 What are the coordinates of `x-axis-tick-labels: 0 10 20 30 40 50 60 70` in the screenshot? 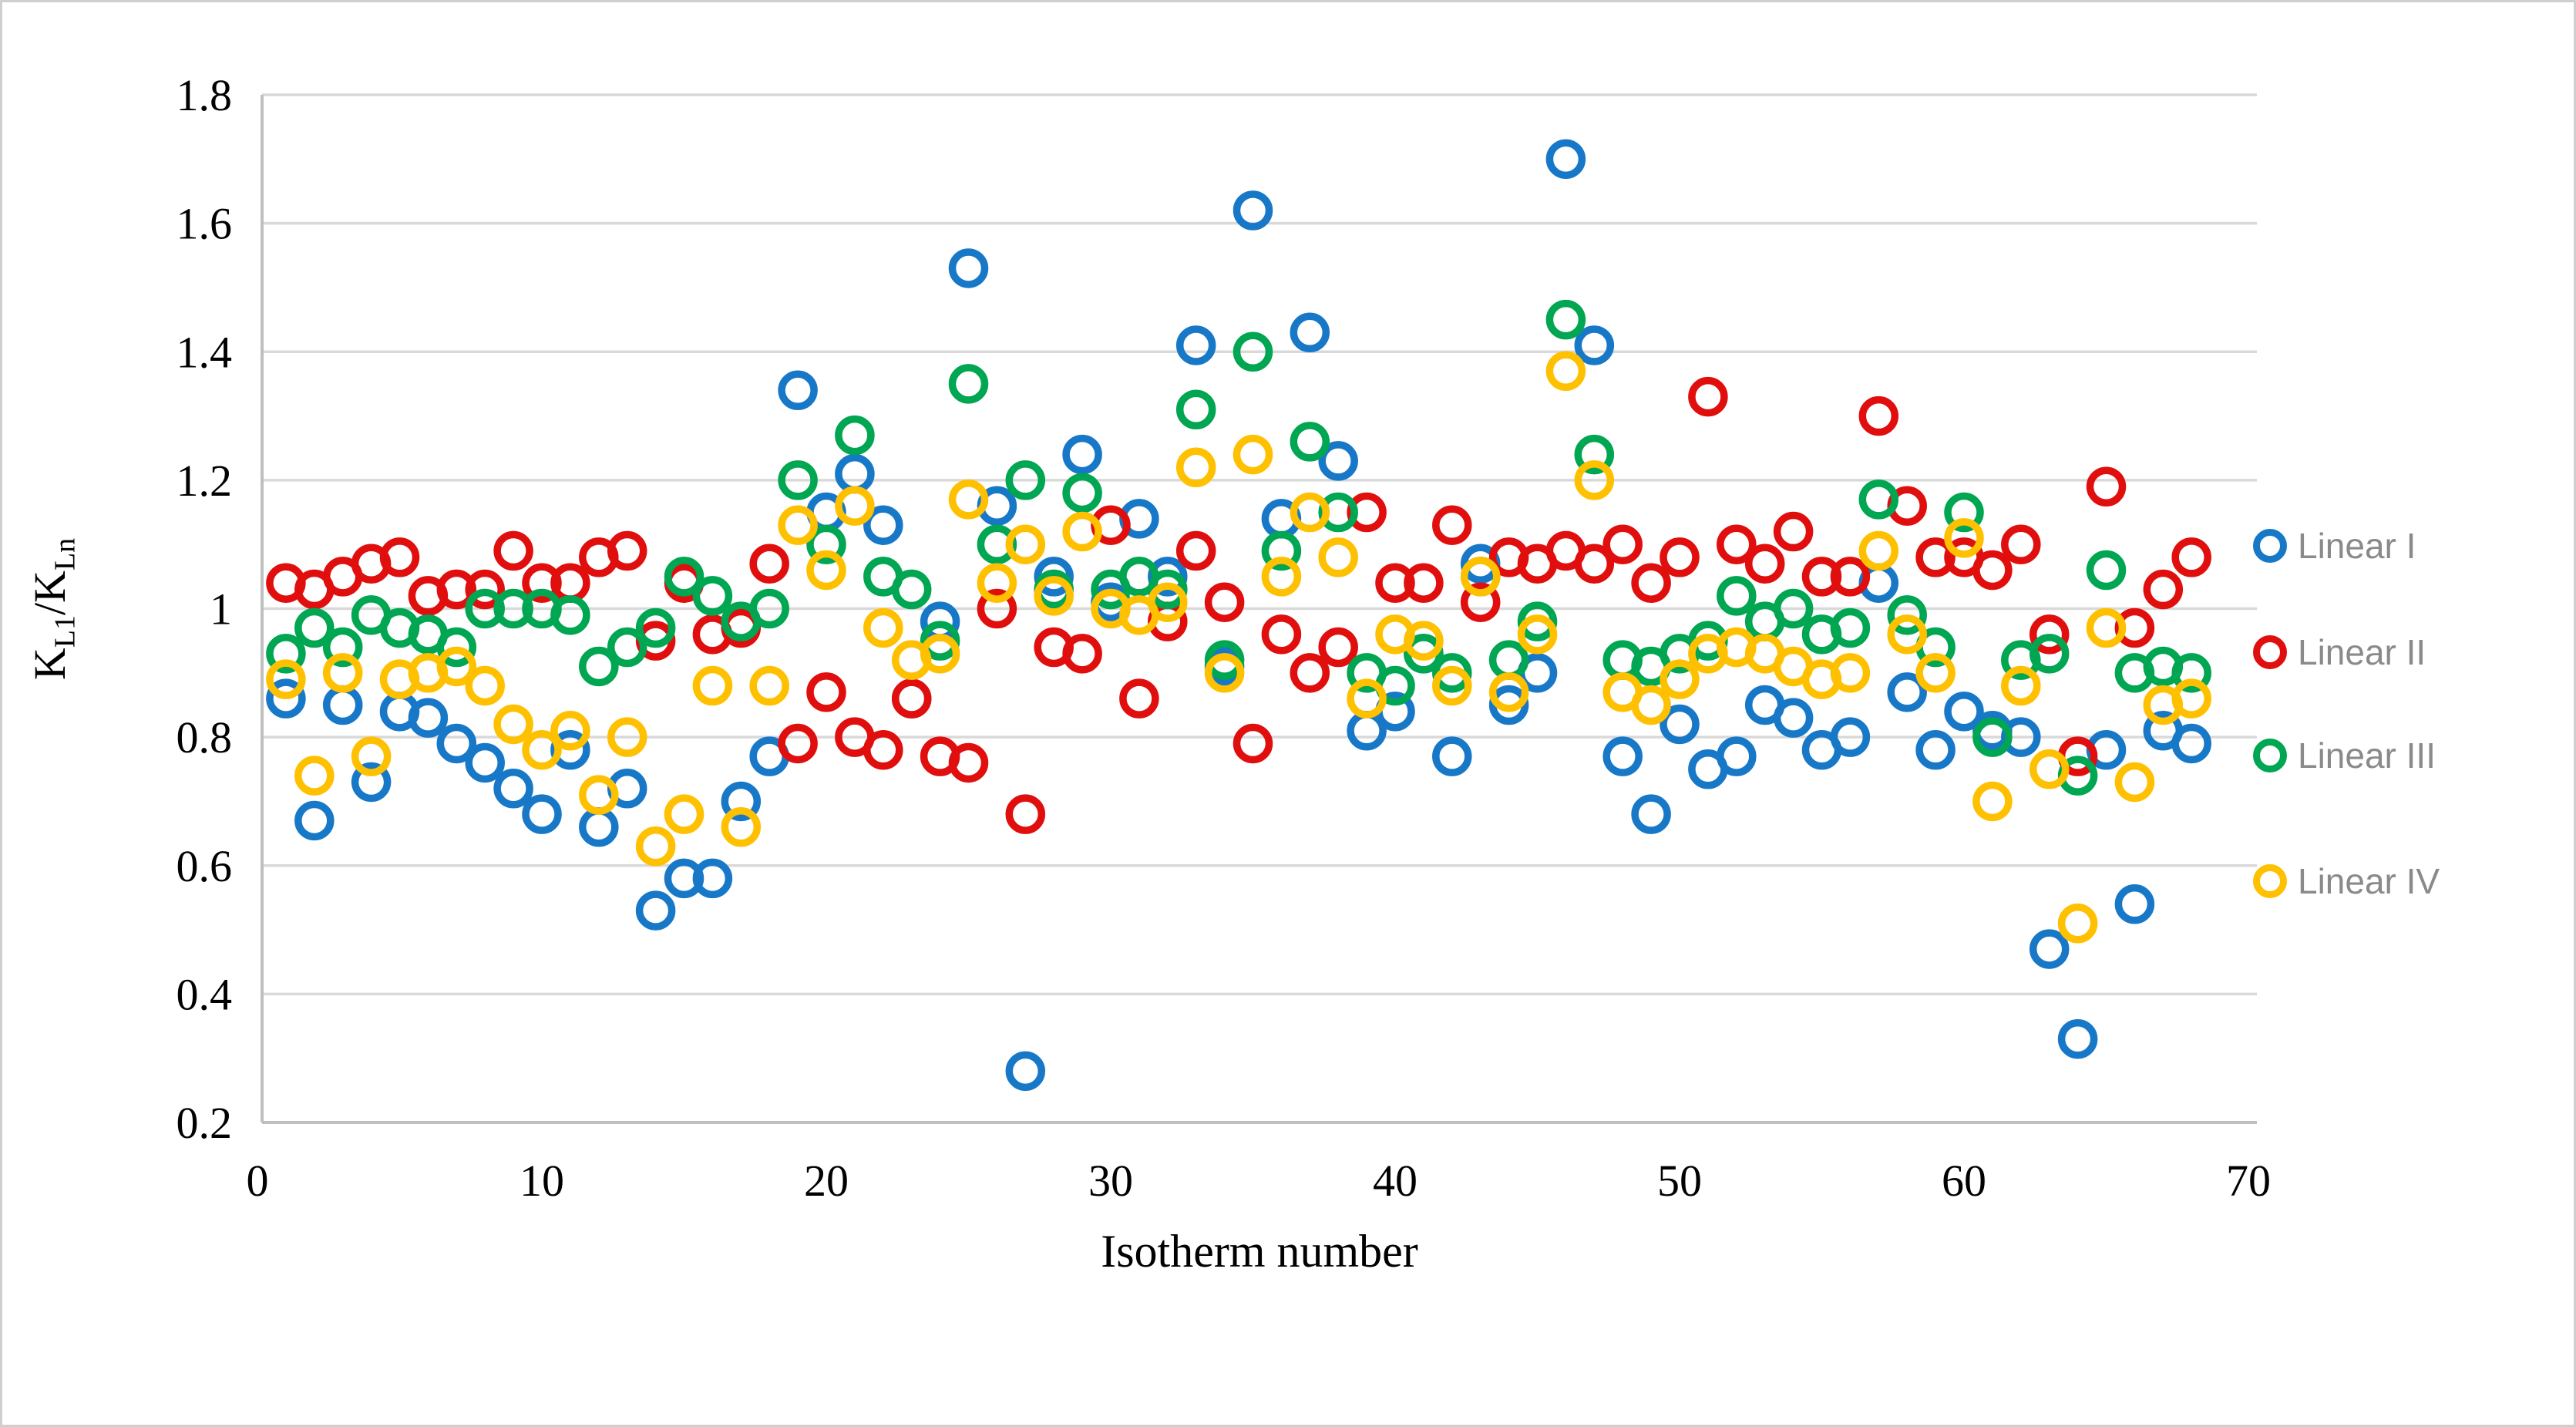 It's located at (1259, 1181).